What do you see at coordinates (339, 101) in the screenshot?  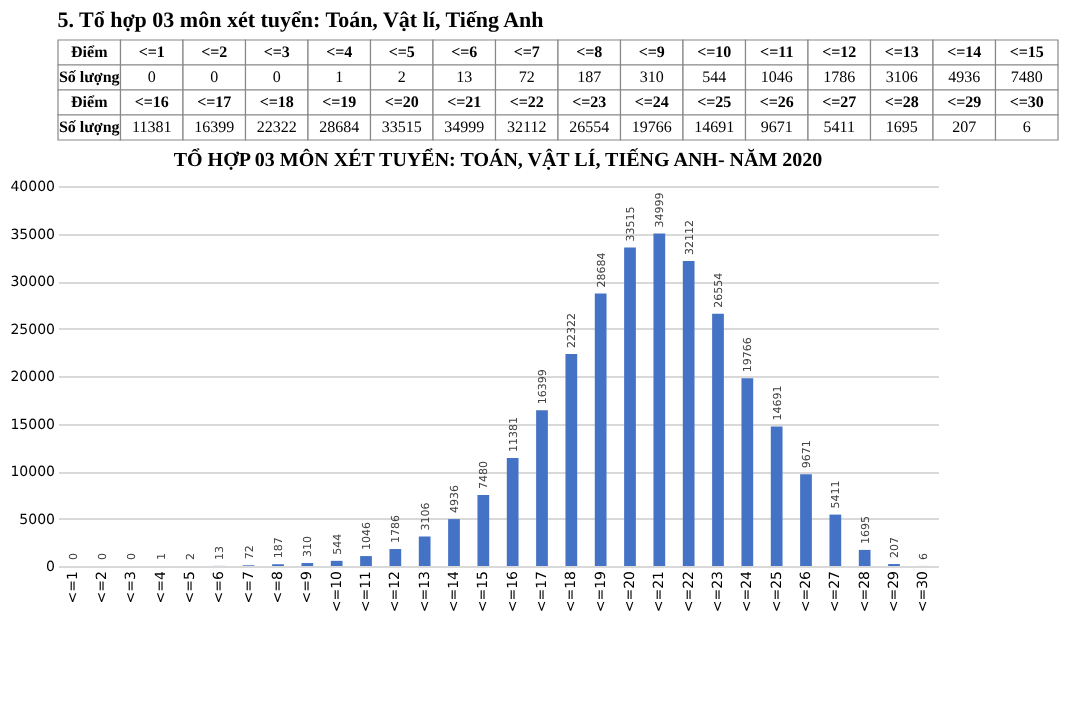 I see `text: <=19` at bounding box center [339, 101].